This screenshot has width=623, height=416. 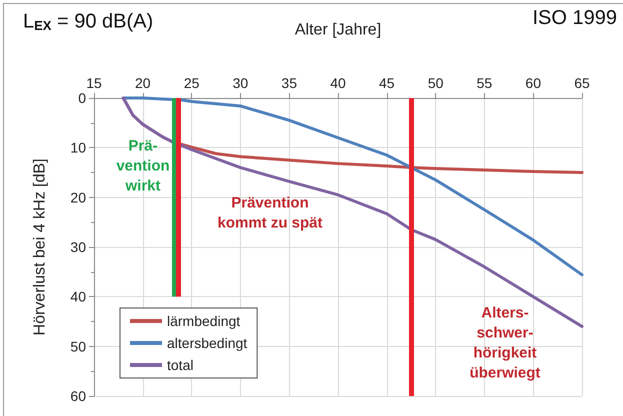 I want to click on annotation: Prävention kommt zu spät, so click(x=270, y=213).